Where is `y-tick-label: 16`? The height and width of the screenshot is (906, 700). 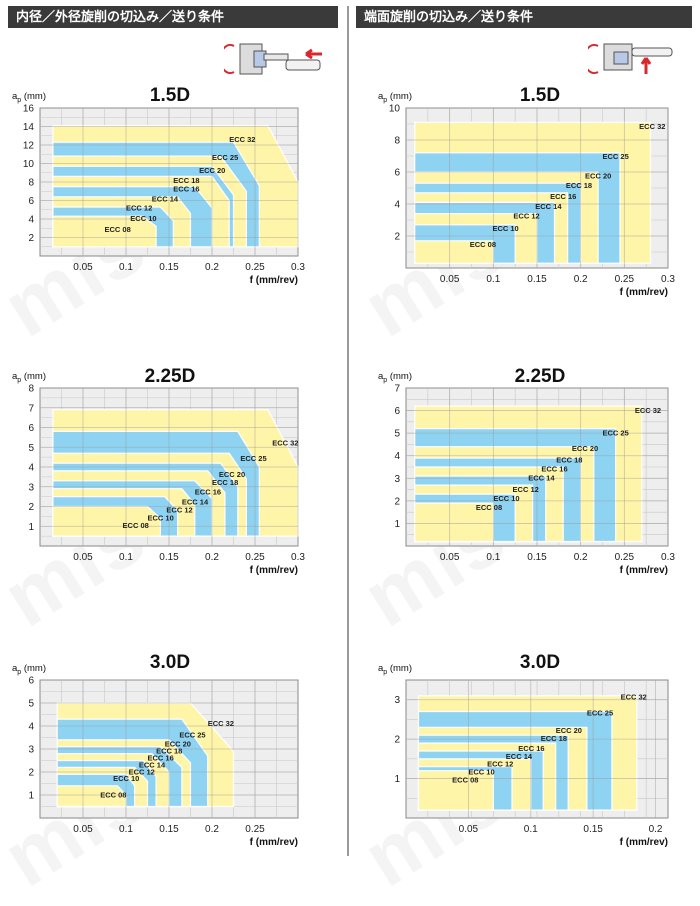
y-tick-label: 16 is located at coordinates (29, 109).